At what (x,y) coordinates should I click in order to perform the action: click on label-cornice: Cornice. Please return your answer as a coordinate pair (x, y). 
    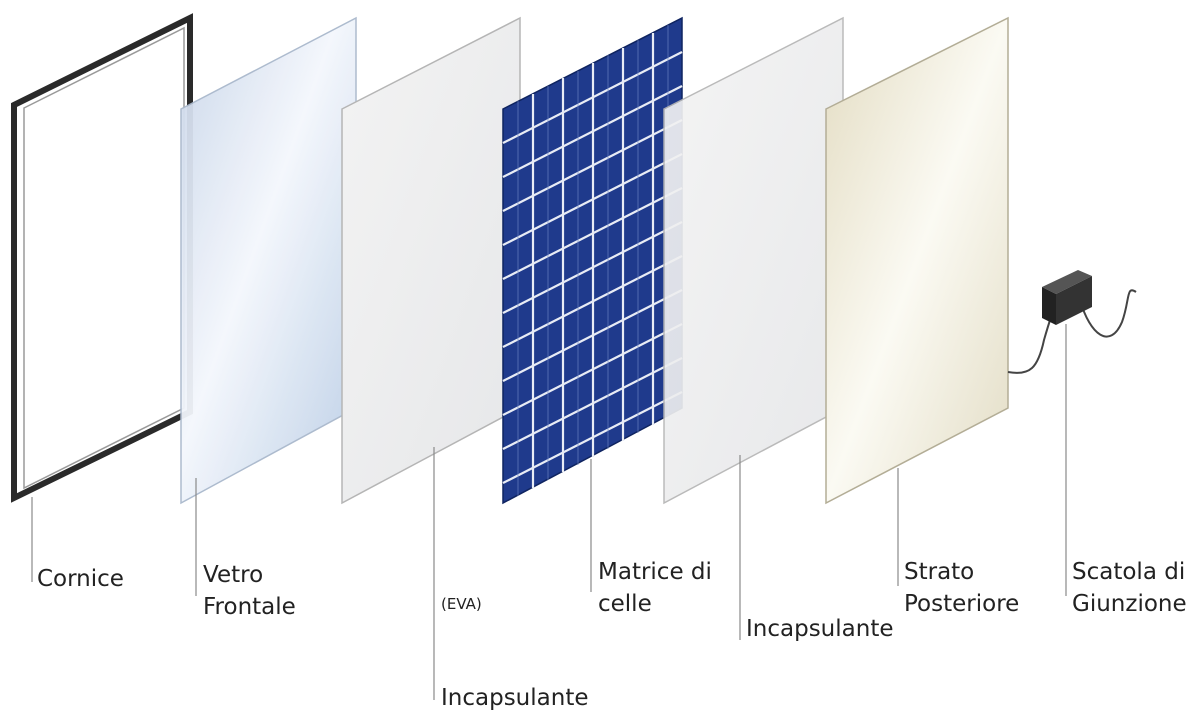
    Looking at the image, I should click on (80, 579).